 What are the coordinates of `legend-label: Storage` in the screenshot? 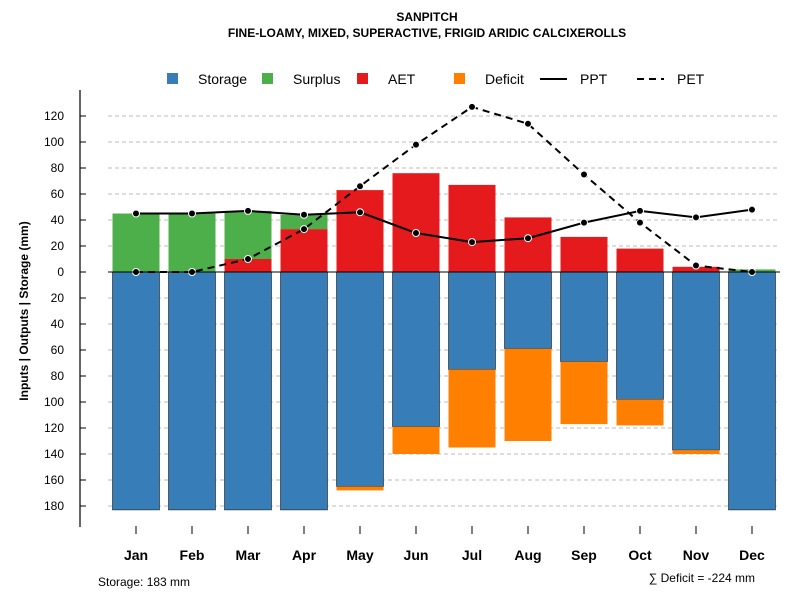 It's located at (222, 79).